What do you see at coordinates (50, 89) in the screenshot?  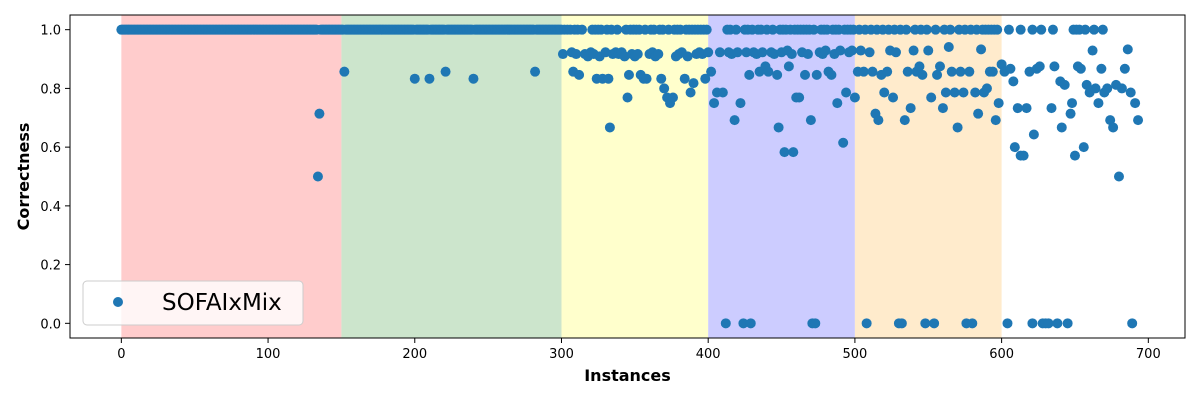 I see `y-tick-label: 0.8` at bounding box center [50, 89].